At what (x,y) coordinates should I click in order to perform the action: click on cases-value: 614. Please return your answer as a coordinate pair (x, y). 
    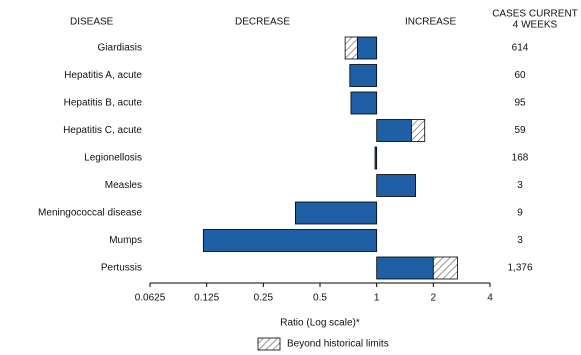
    Looking at the image, I should click on (520, 48).